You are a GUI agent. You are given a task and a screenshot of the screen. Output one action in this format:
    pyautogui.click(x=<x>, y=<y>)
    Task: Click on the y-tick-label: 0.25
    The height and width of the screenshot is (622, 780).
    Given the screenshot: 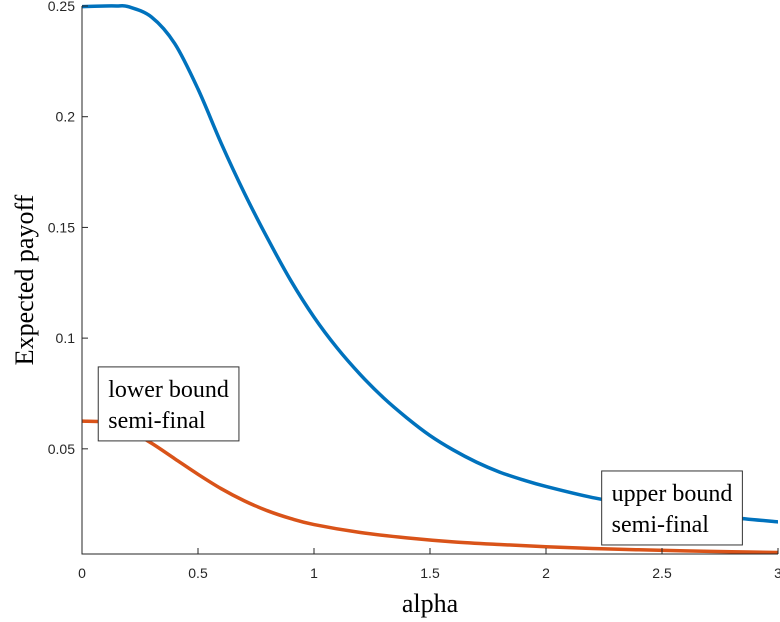 What is the action you would take?
    pyautogui.click(x=61, y=7)
    